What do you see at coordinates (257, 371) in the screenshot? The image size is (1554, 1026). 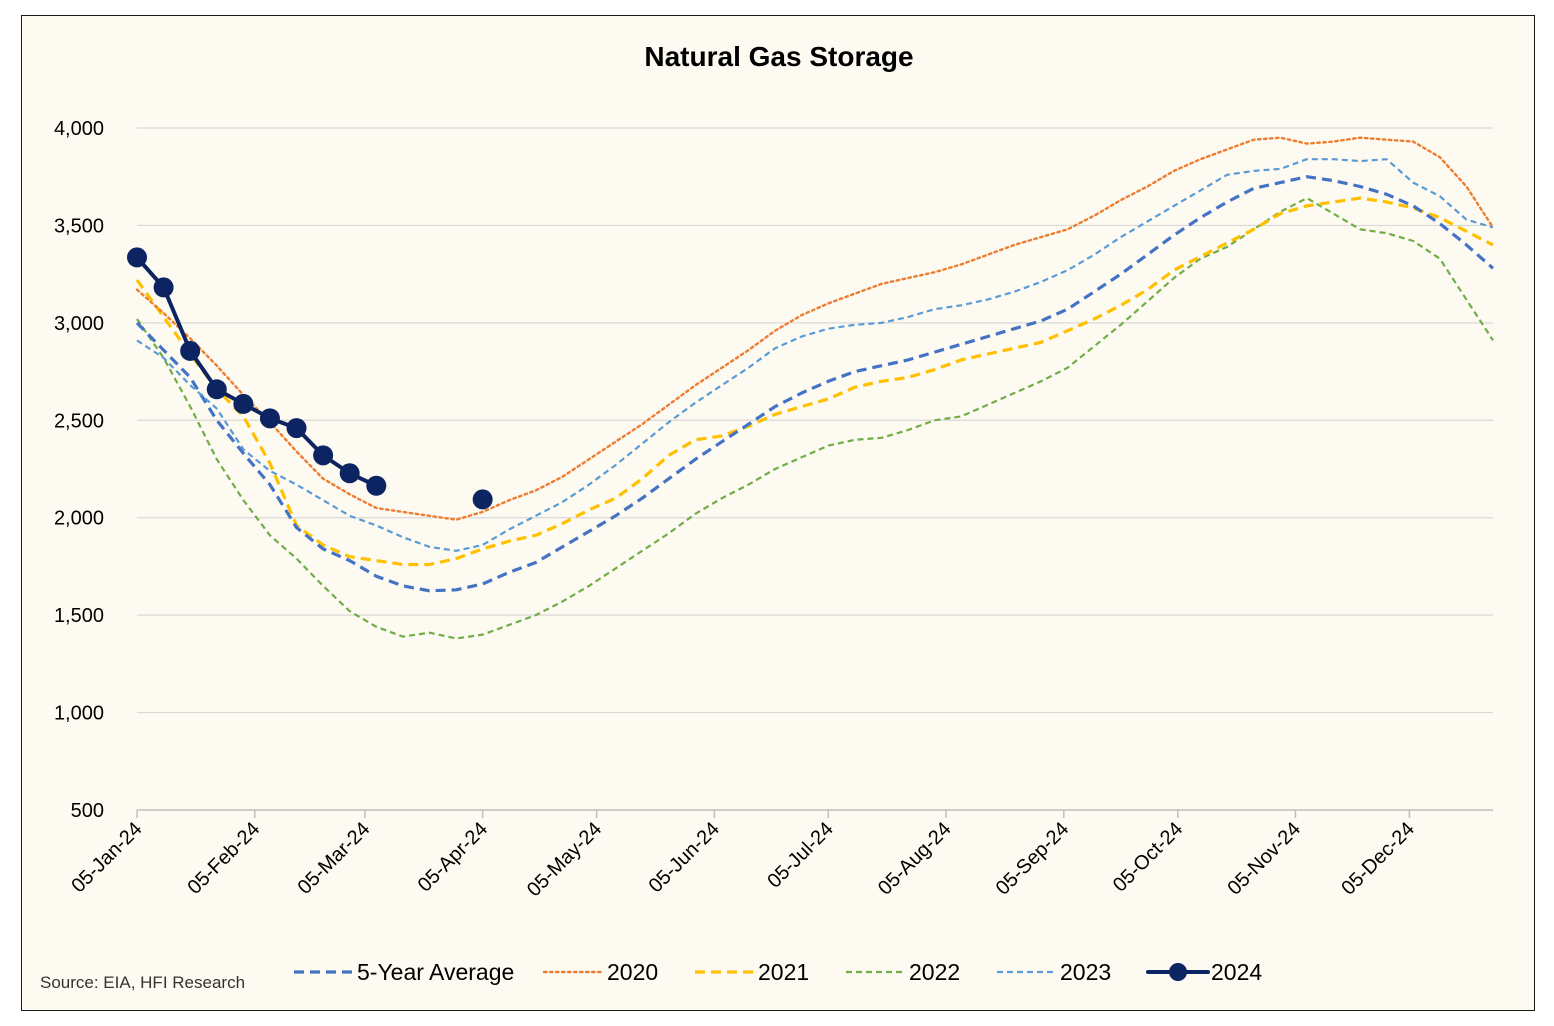 I see `series-line-2024` at bounding box center [257, 371].